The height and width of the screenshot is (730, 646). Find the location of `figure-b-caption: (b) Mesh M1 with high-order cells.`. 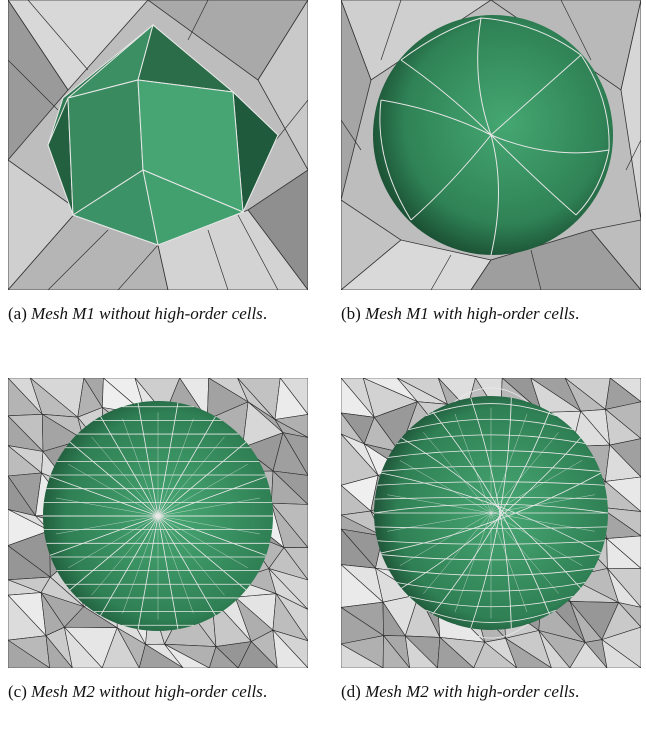

figure-b-caption: (b) Mesh M1 with high-order cells. is located at coordinates (493, 314).